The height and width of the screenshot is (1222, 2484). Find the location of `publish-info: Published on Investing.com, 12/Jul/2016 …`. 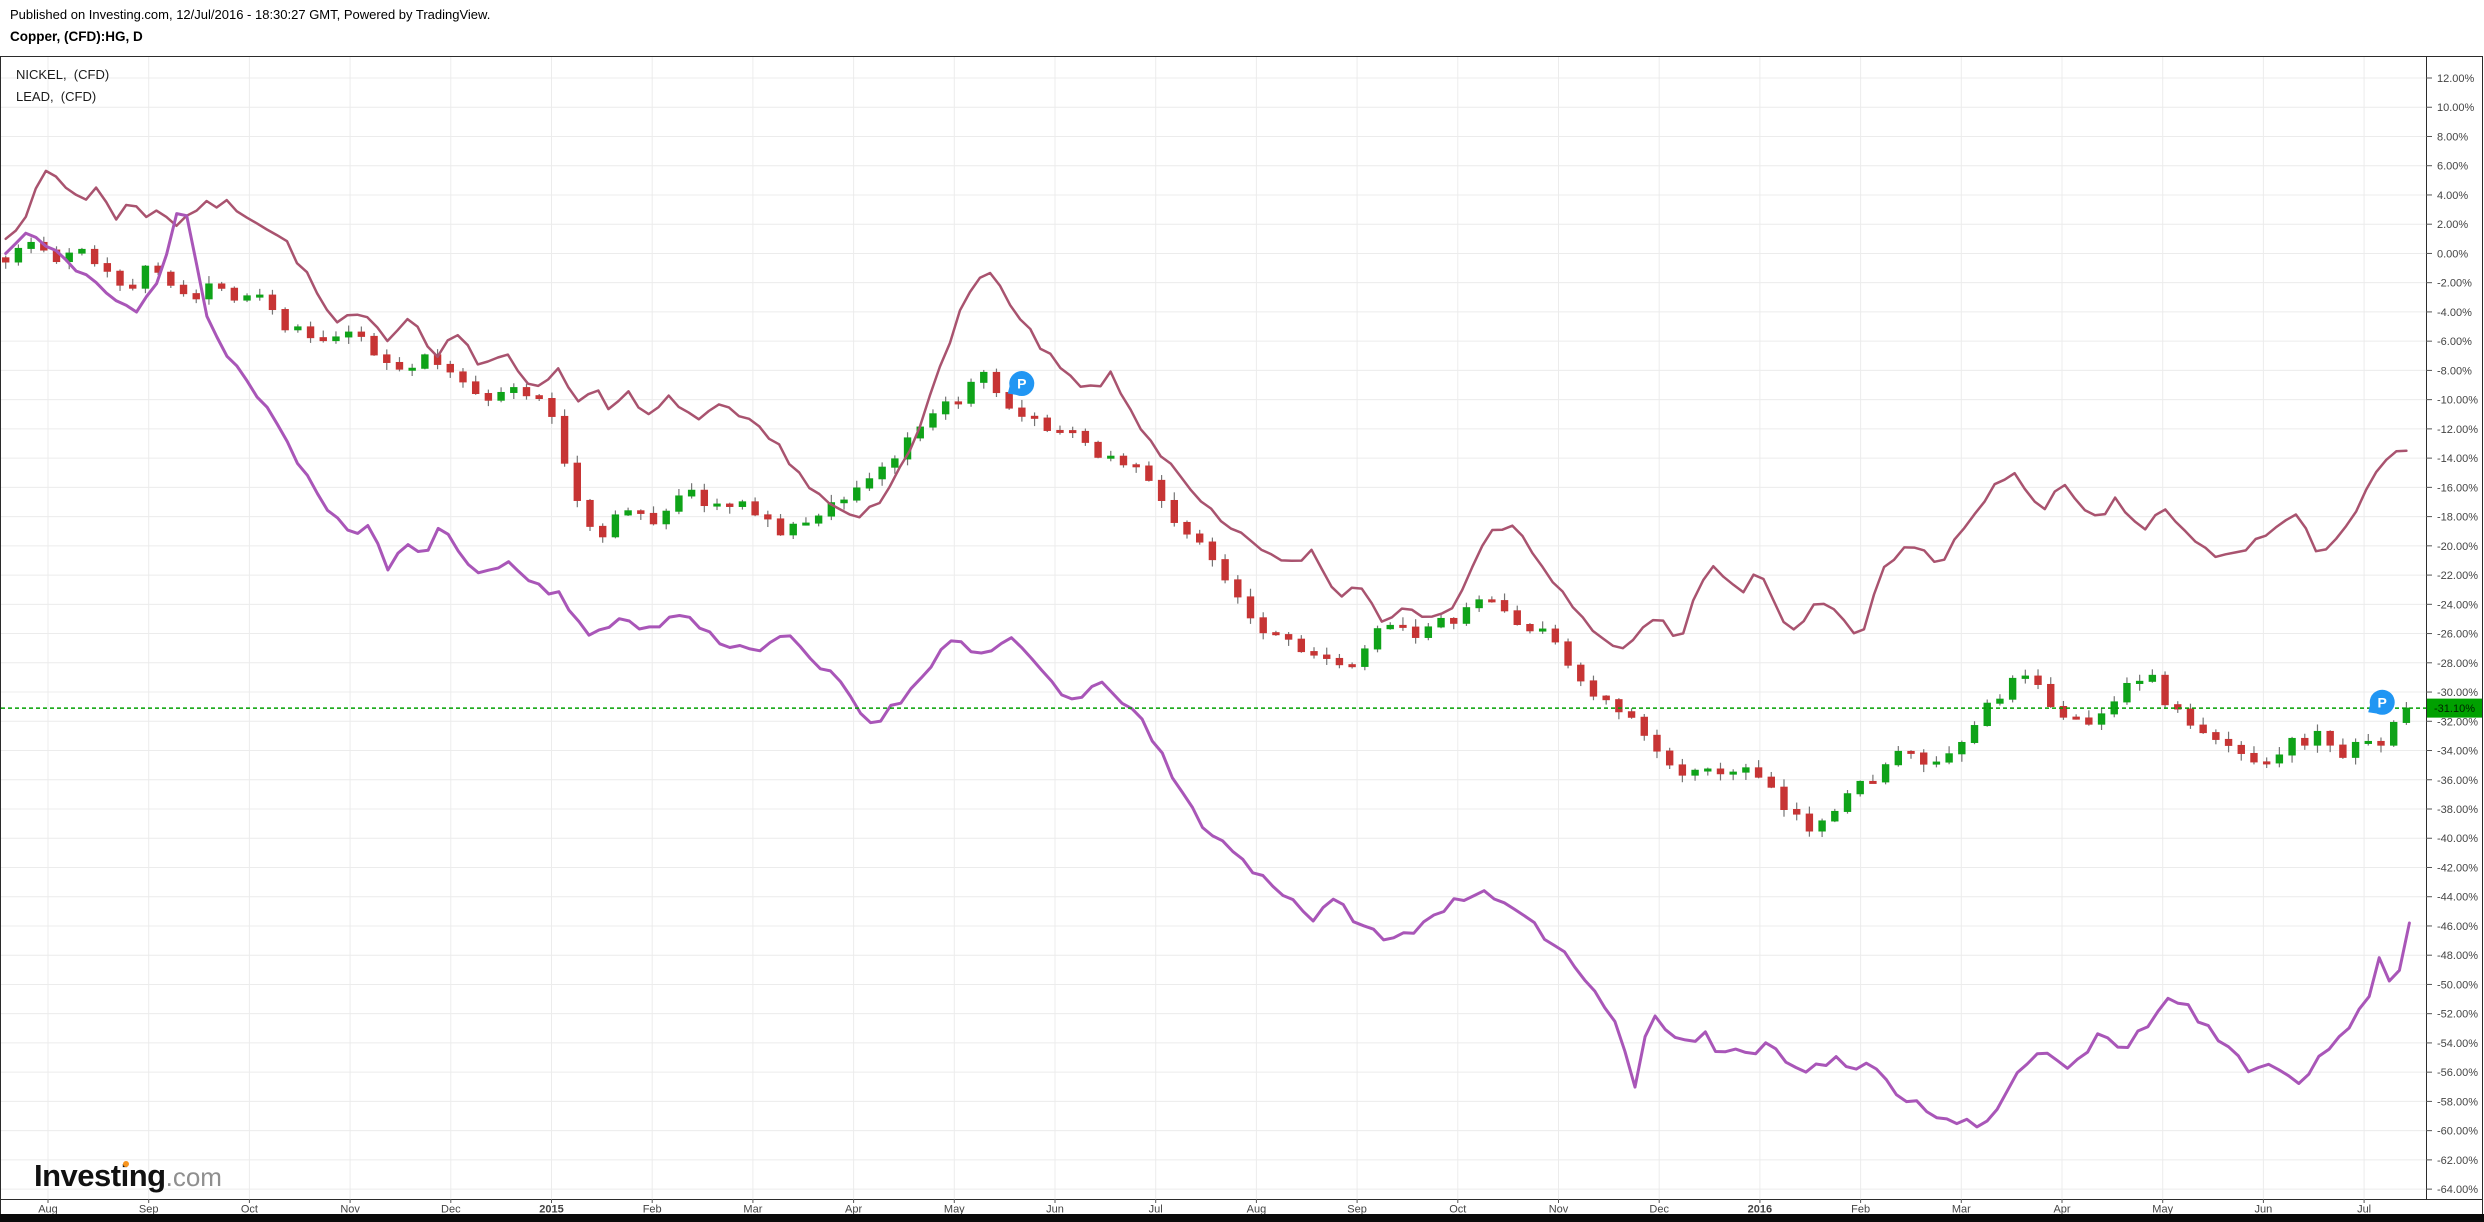

publish-info: Published on Investing.com, 12/Jul/2016 … is located at coordinates (250, 14).